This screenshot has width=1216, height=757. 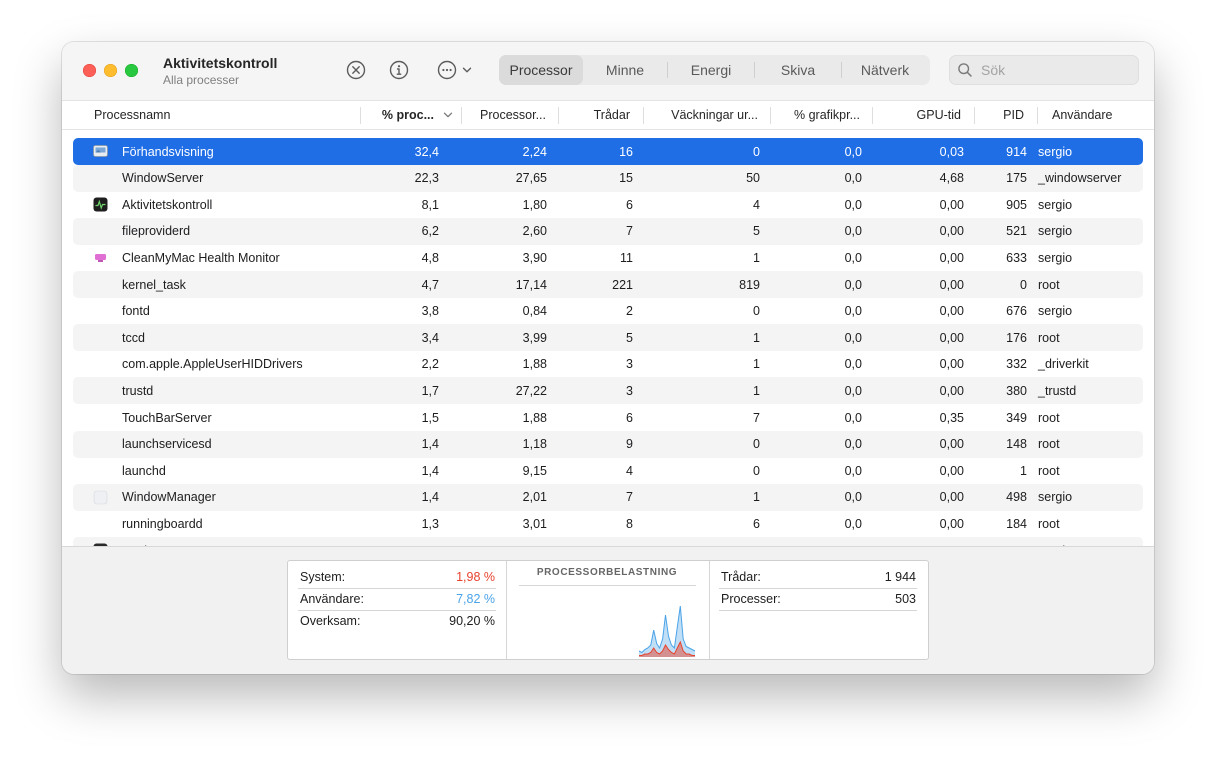 I want to click on threads-cell: 16, so click(x=626, y=151).